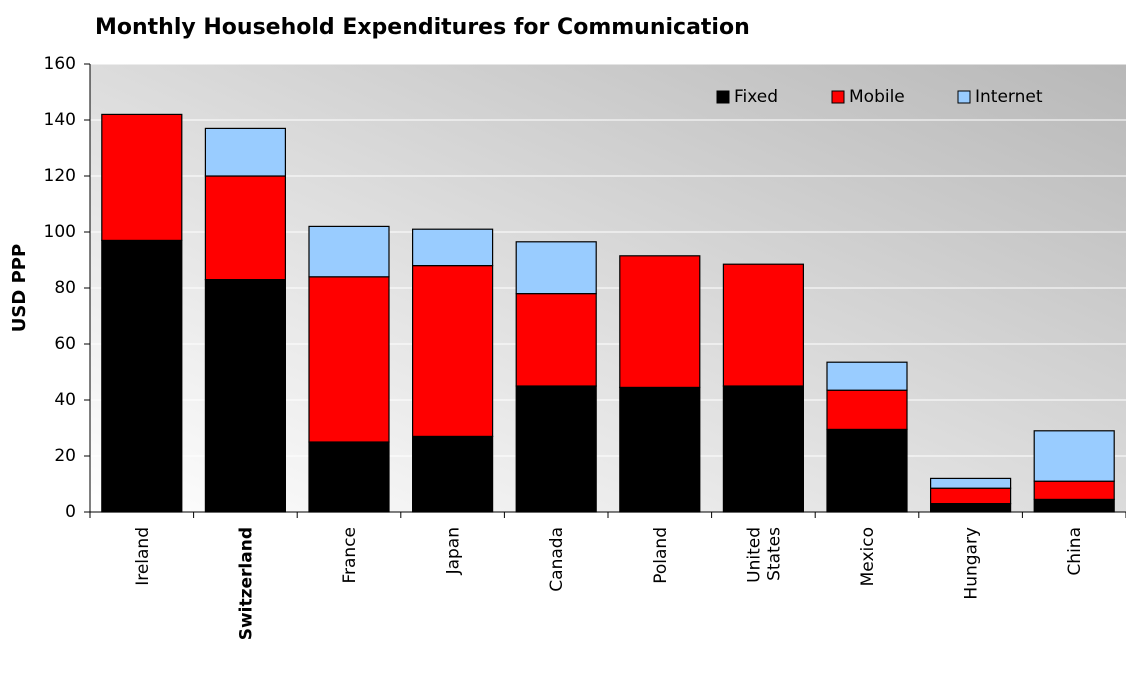 The height and width of the screenshot is (673, 1126). What do you see at coordinates (65, 288) in the screenshot?
I see `y-tick-label: 80` at bounding box center [65, 288].